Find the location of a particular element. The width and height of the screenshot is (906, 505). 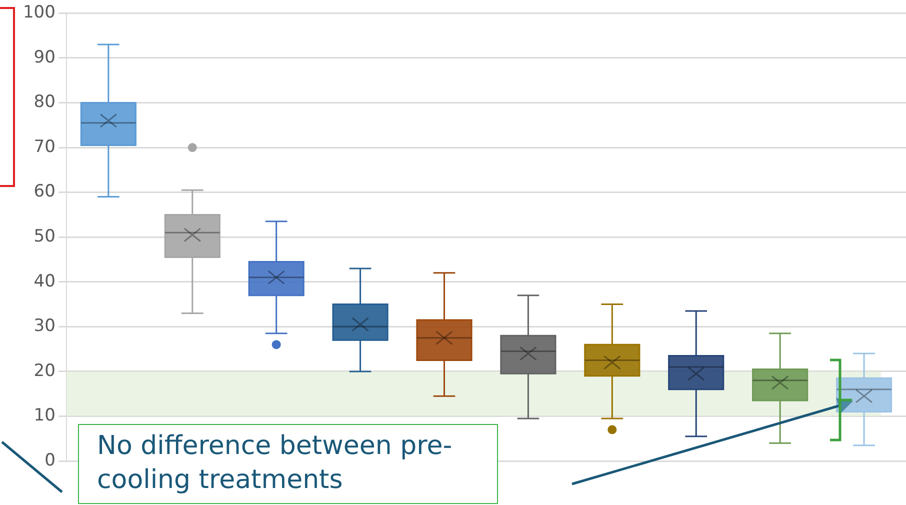

y-tick-label: 70 is located at coordinates (45, 146).